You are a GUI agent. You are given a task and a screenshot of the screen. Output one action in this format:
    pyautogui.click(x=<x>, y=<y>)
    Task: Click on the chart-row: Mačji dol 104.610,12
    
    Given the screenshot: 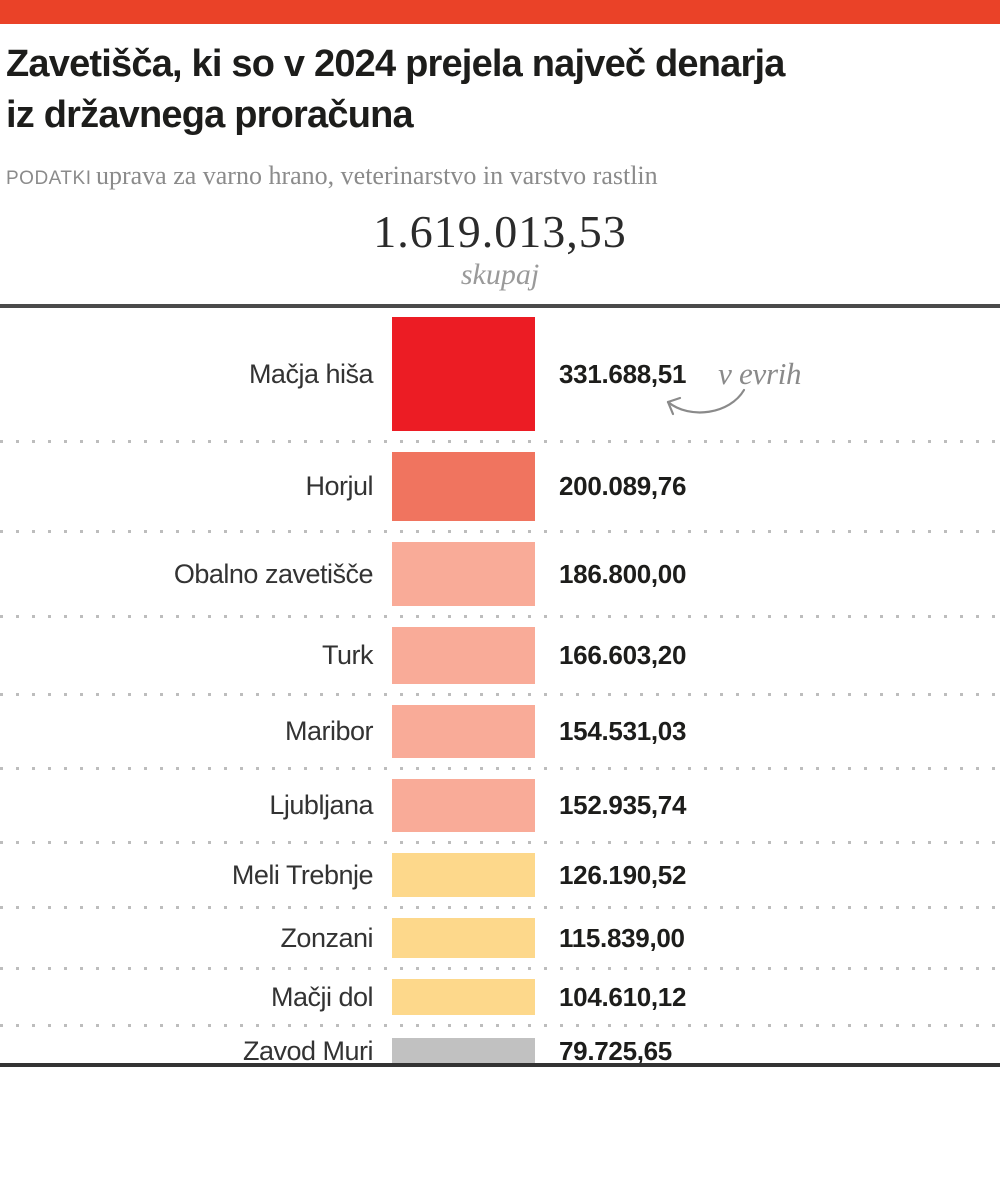 What is the action you would take?
    pyautogui.click(x=500, y=998)
    